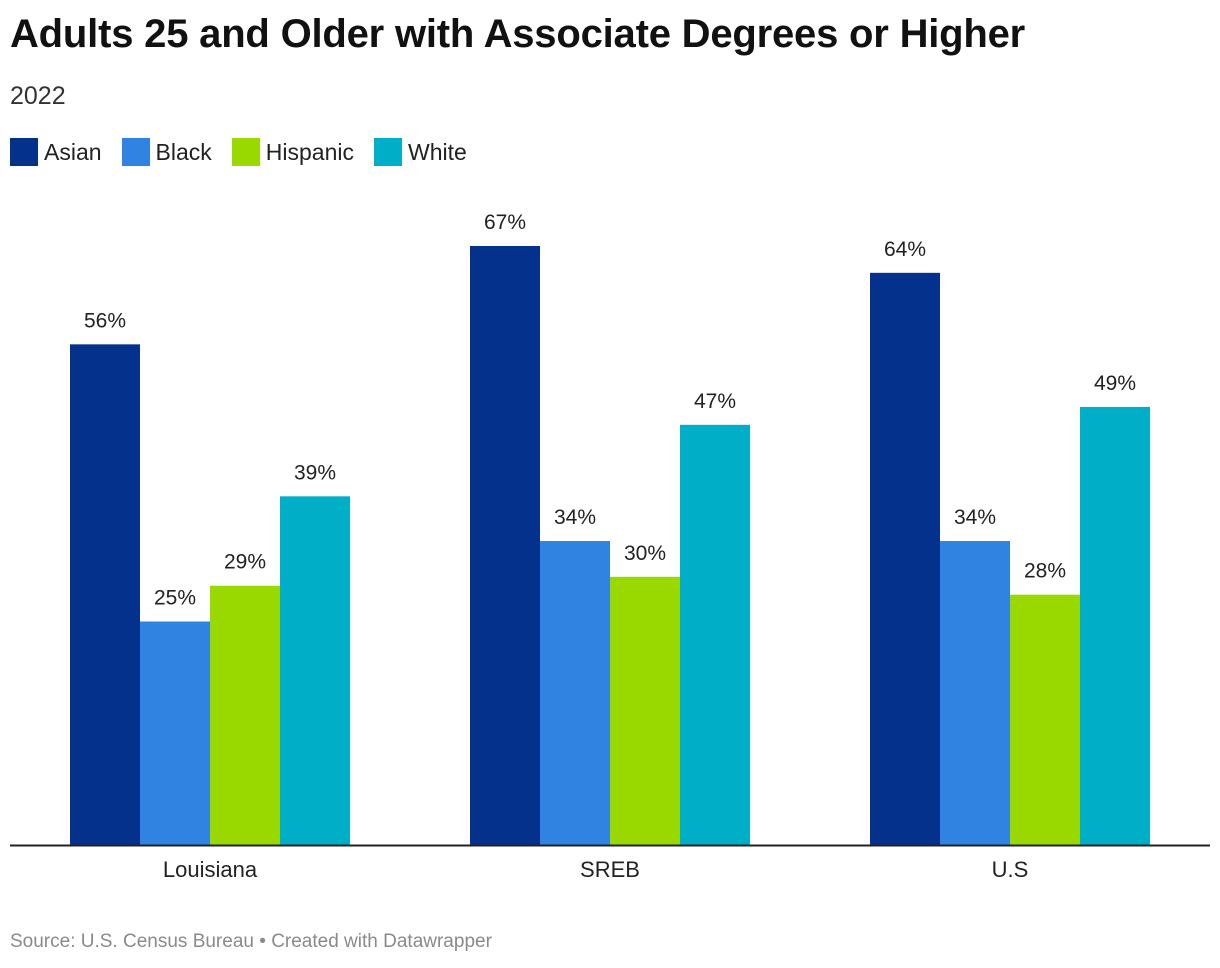 The height and width of the screenshot is (968, 1220). I want to click on bar-sreb-white, so click(715, 634).